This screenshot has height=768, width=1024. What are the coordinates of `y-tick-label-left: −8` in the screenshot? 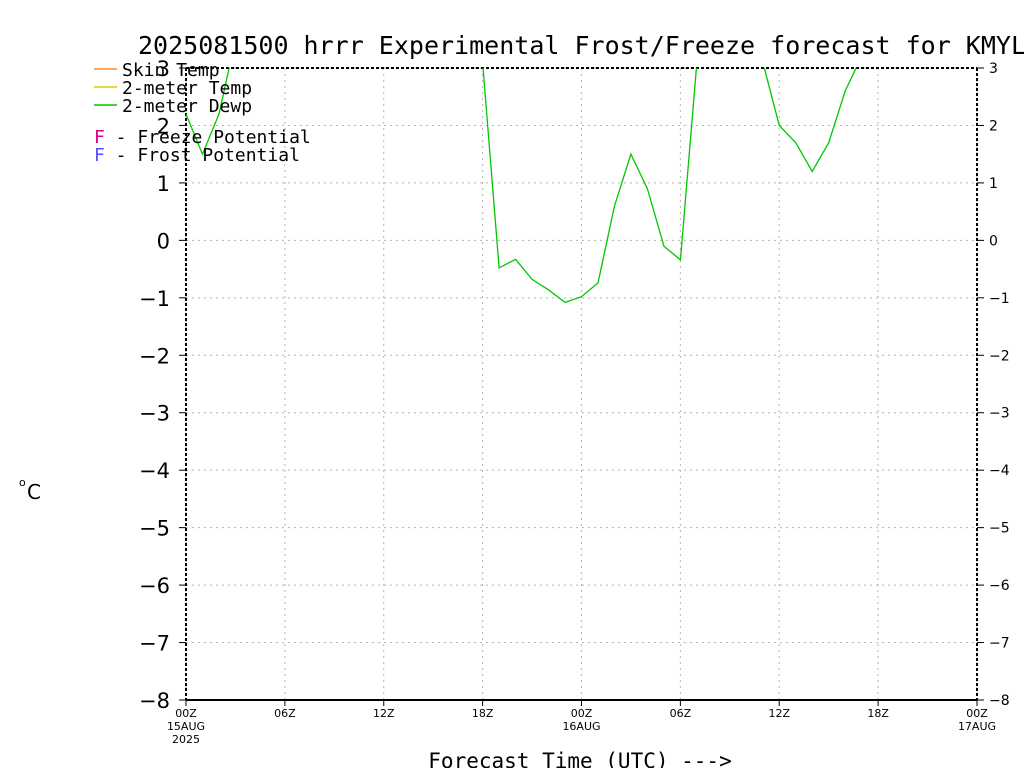 It's located at (154, 701).